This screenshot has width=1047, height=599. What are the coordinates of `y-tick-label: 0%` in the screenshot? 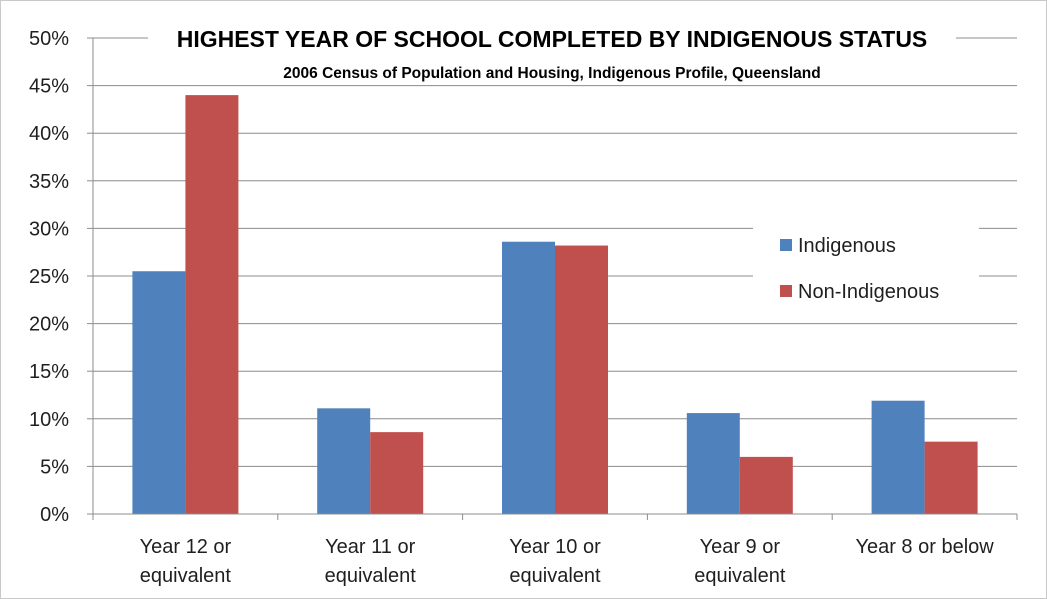 It's located at (54, 515).